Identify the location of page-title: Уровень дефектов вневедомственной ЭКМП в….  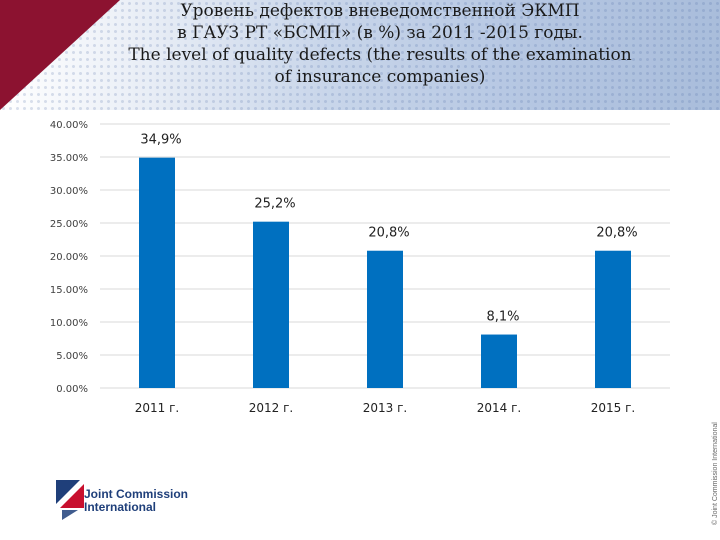
(380, 44).